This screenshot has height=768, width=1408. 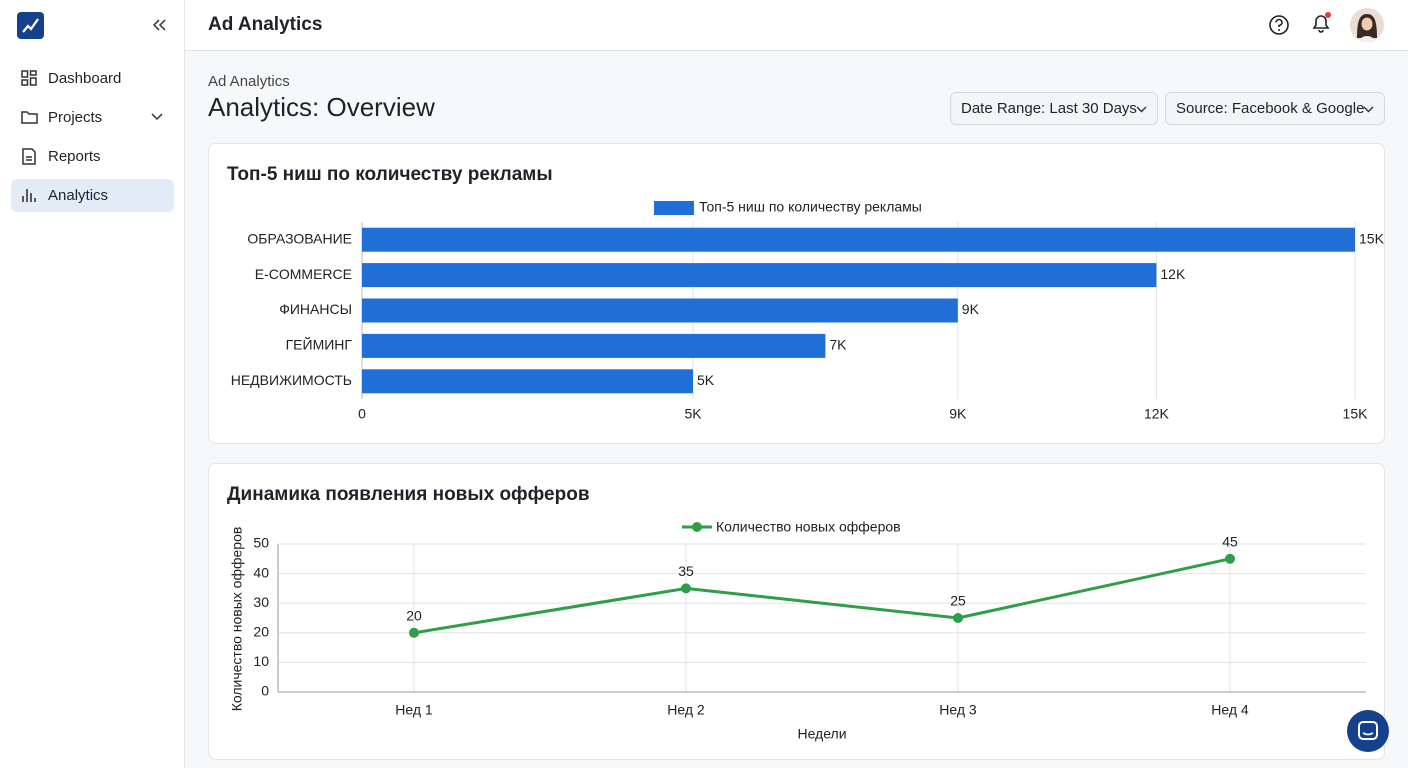 What do you see at coordinates (1049, 108) in the screenshot?
I see `filter-label: Date Range: Last 30 Days` at bounding box center [1049, 108].